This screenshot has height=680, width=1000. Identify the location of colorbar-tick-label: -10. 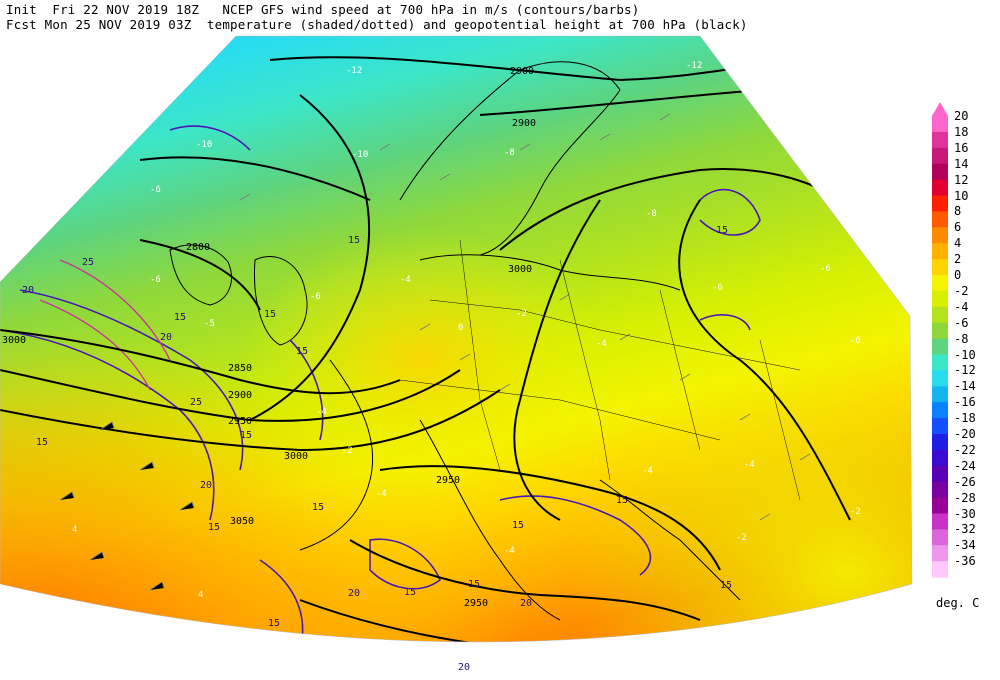
(965, 354).